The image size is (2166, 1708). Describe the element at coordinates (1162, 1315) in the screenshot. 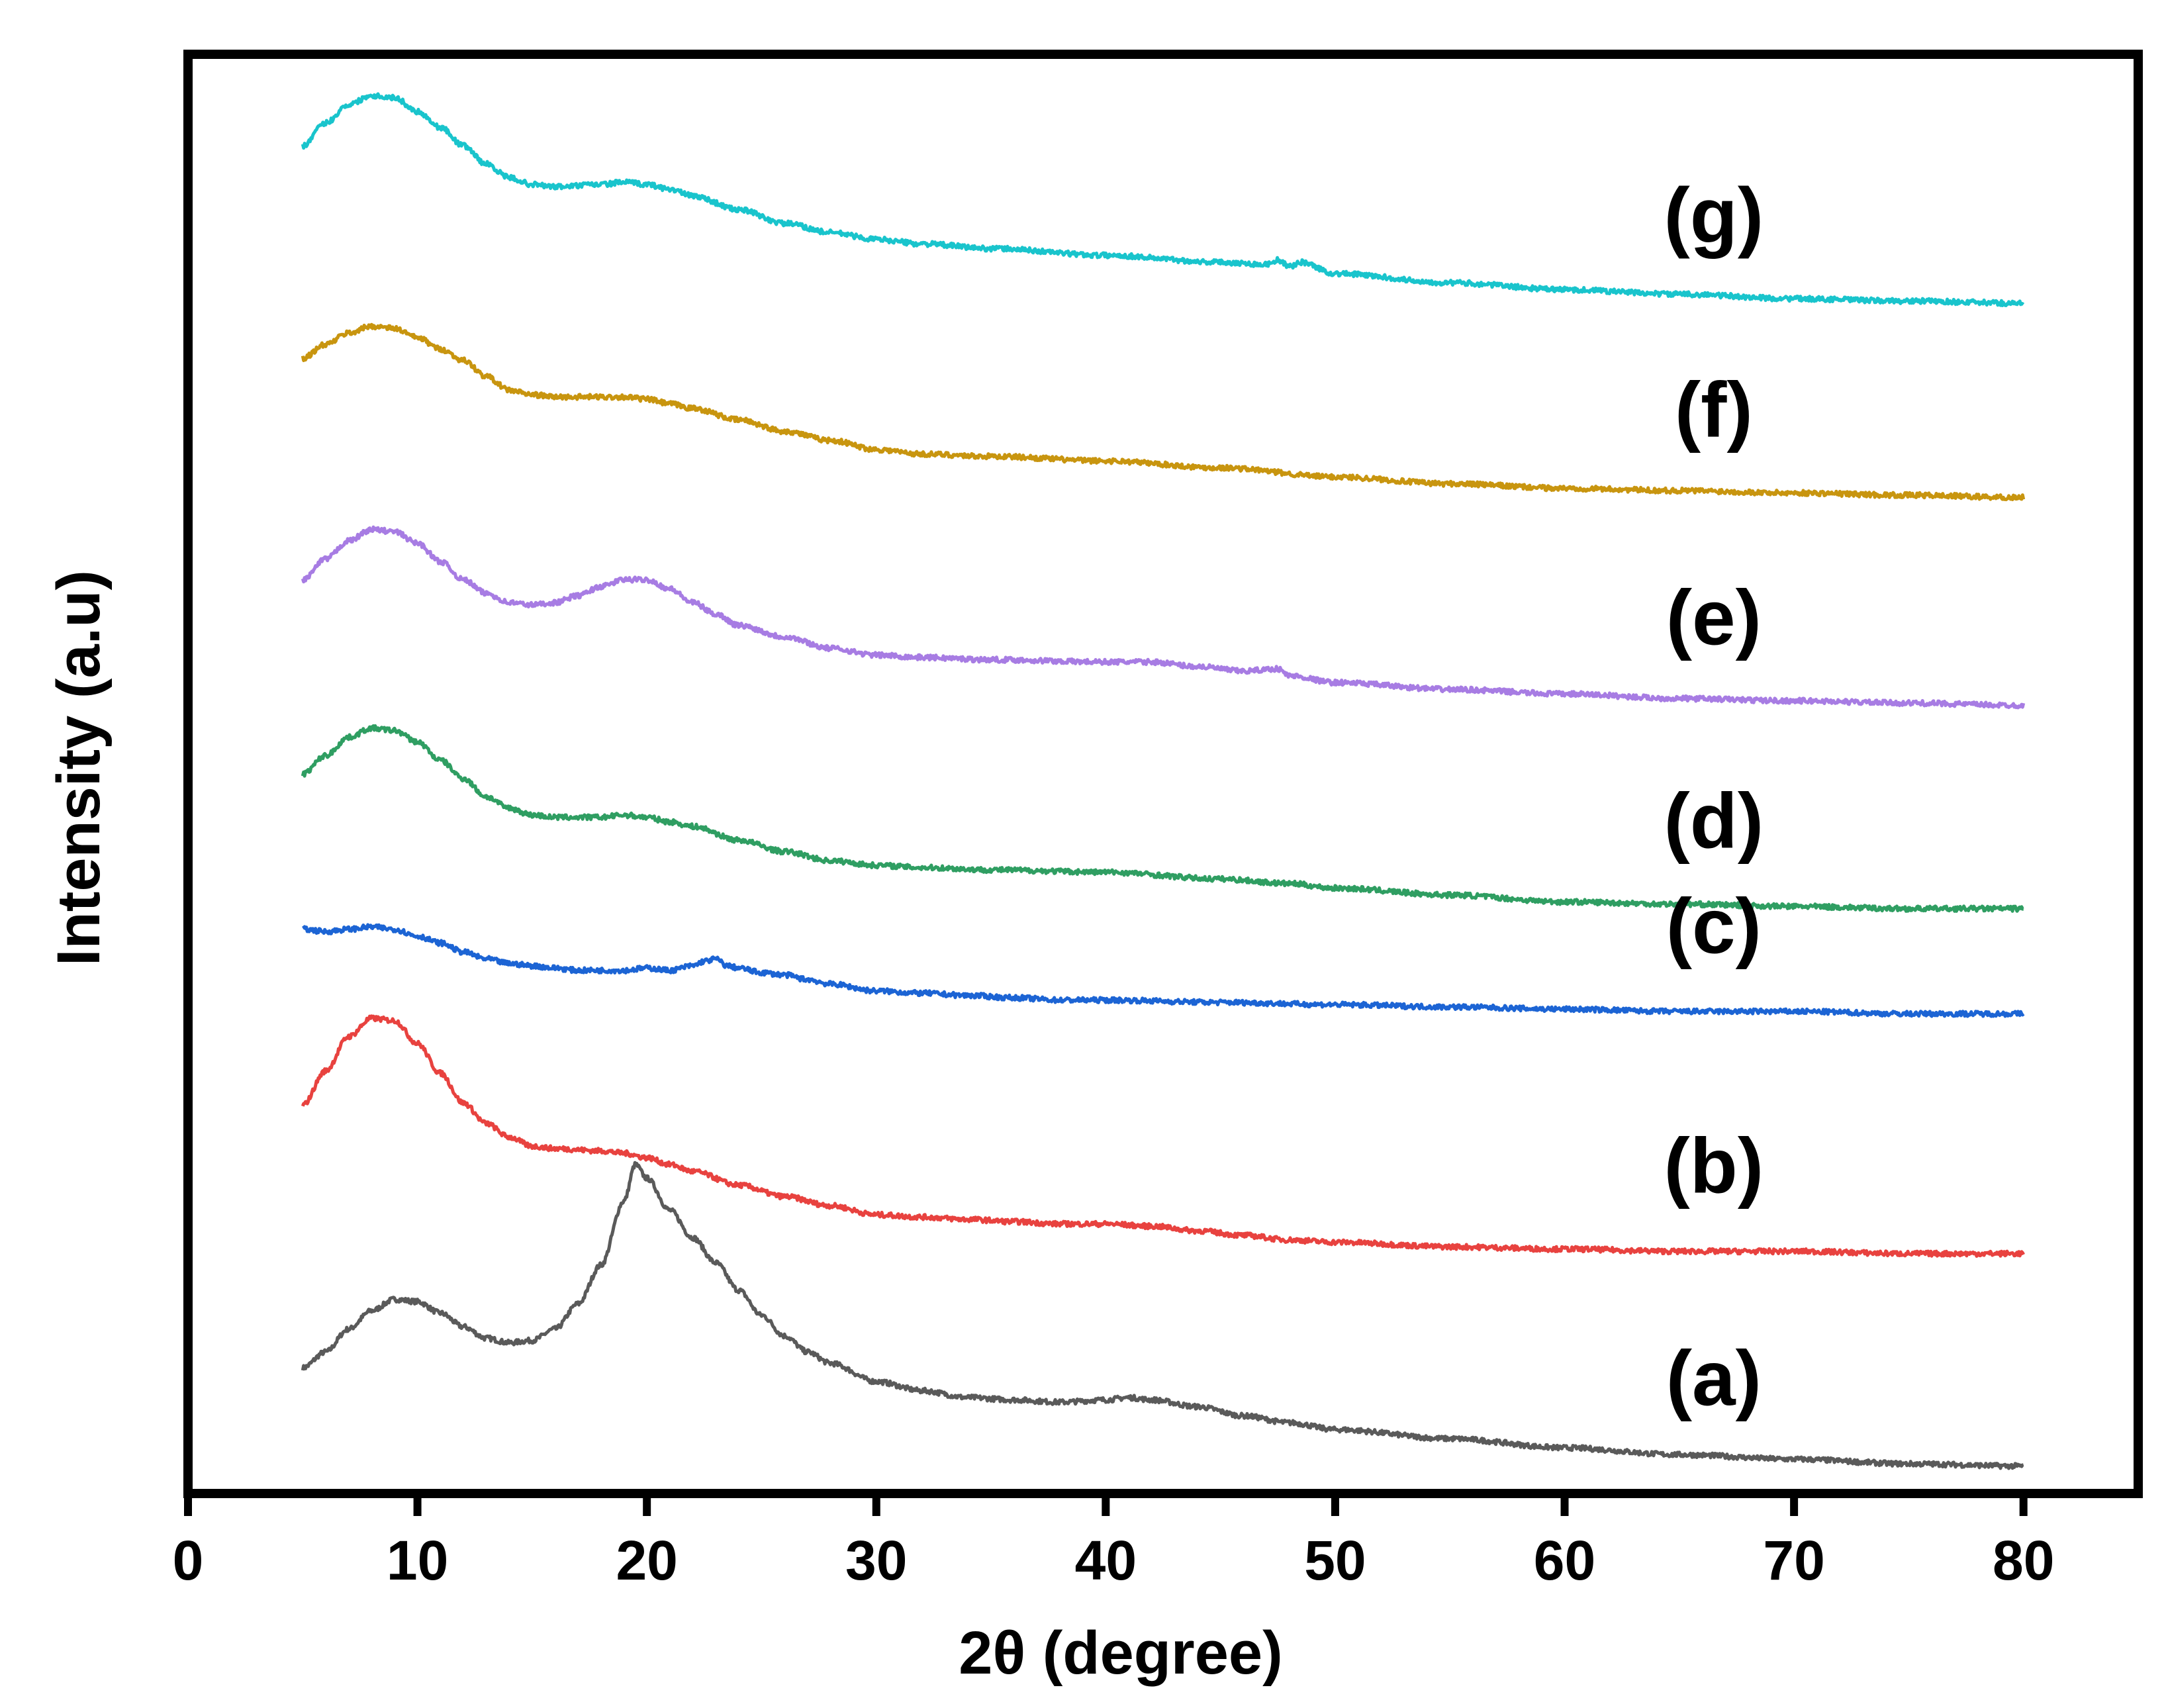

I see `series-line-a` at that location.